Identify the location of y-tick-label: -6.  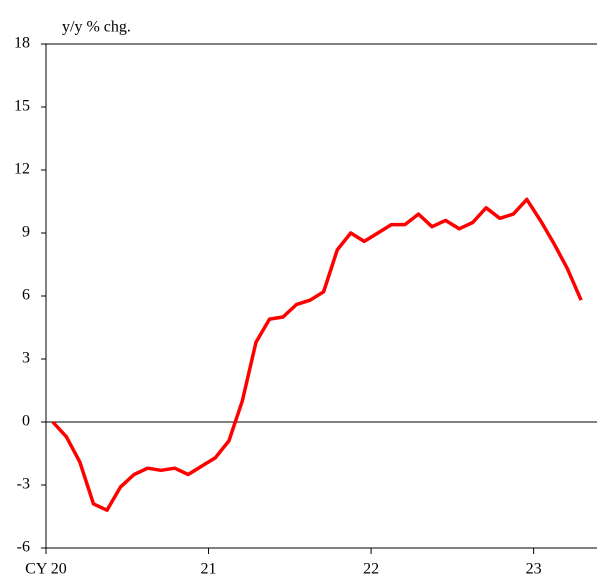
(23, 547).